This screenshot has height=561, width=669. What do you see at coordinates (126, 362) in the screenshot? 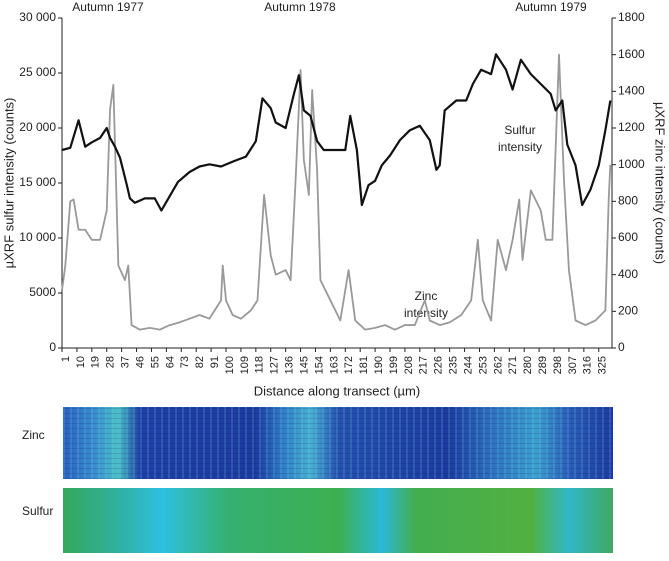
I see `x-tick-label: 37` at bounding box center [126, 362].